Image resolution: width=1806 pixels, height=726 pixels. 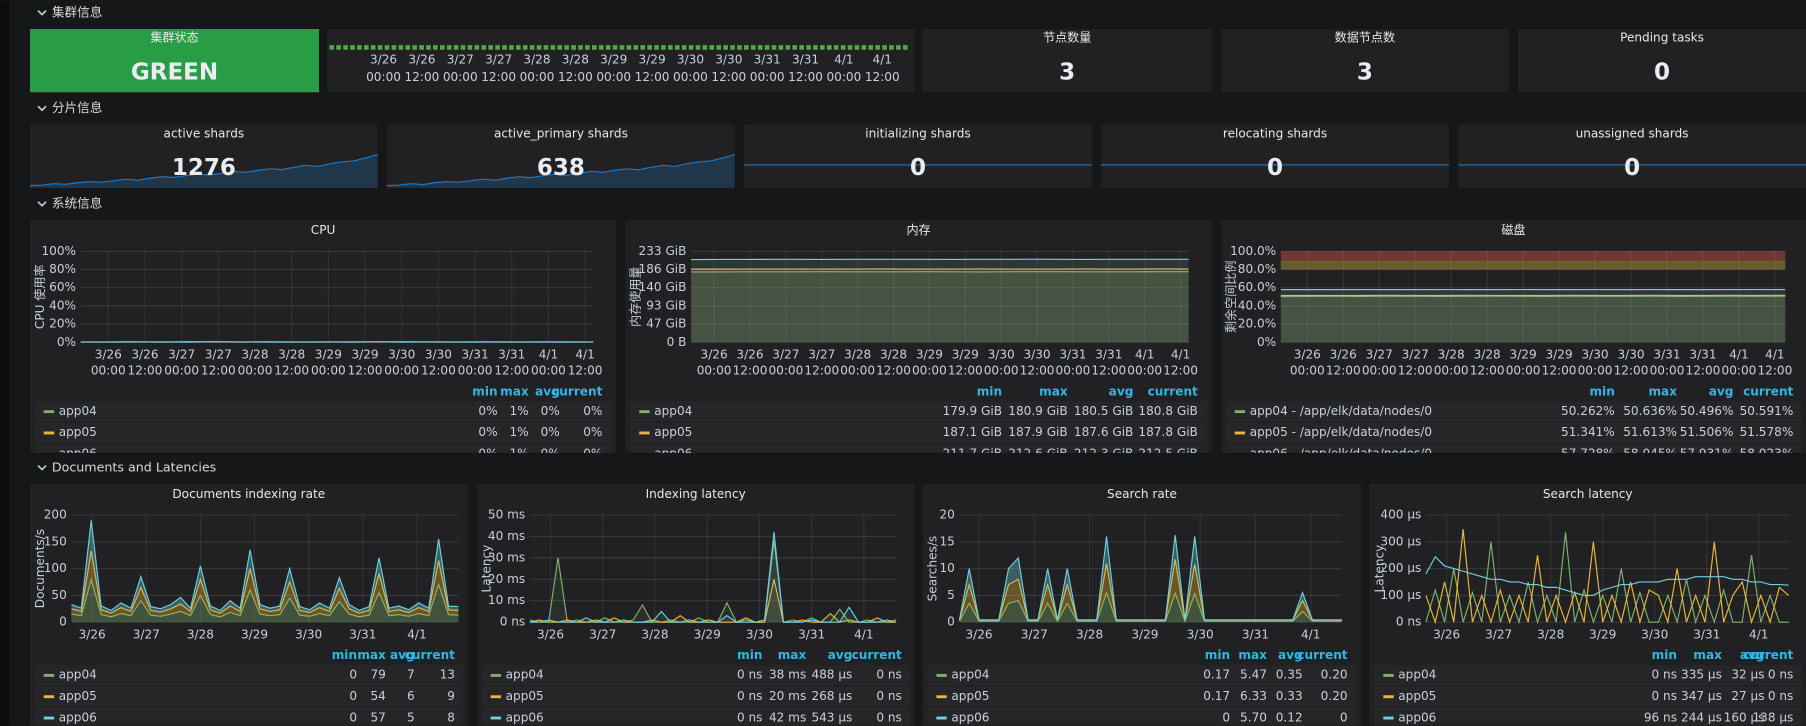 What do you see at coordinates (1341, 432) in the screenshot?
I see `legend-name: app05 - /app/elk/data/nodes/0` at bounding box center [1341, 432].